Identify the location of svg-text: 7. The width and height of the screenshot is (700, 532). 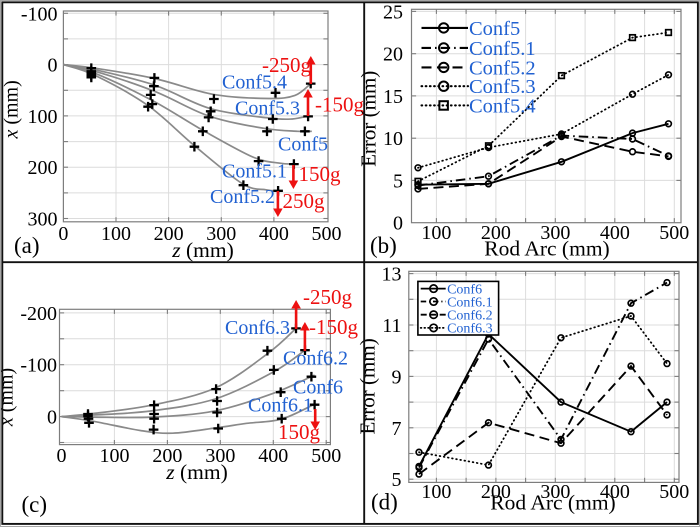
(397, 429).